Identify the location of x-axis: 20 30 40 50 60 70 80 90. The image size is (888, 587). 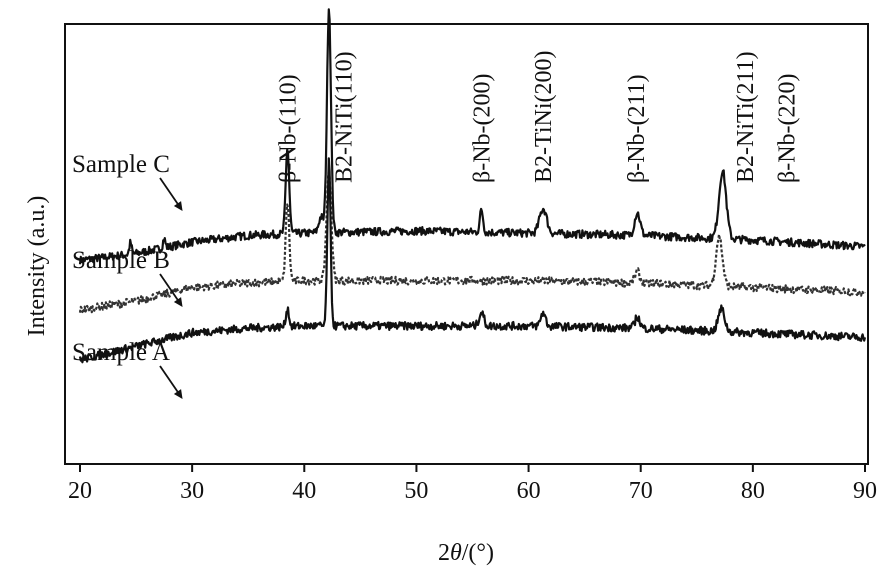
(472, 484).